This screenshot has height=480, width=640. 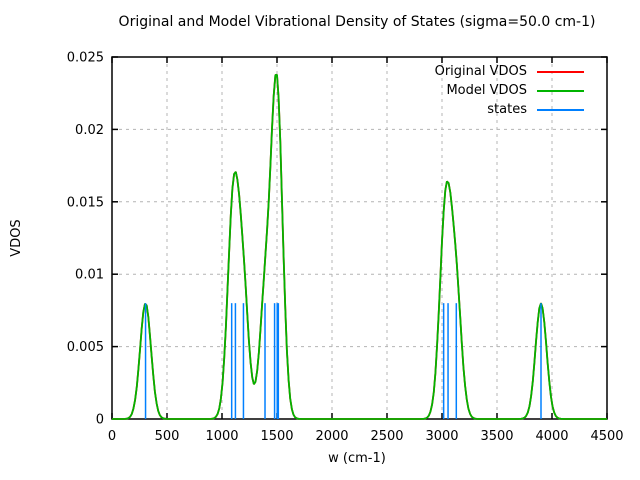 What do you see at coordinates (85, 347) in the screenshot?
I see `y-tick-label: 0.005` at bounding box center [85, 347].